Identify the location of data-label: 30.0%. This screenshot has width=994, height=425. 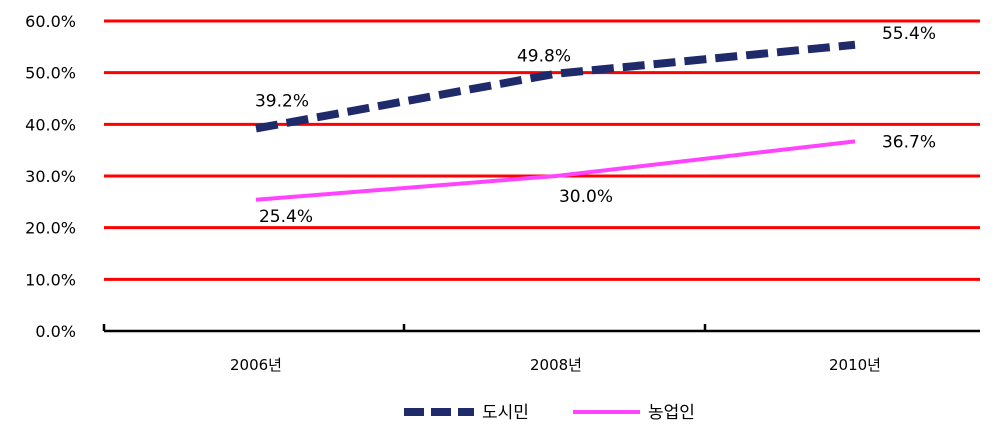
(586, 197).